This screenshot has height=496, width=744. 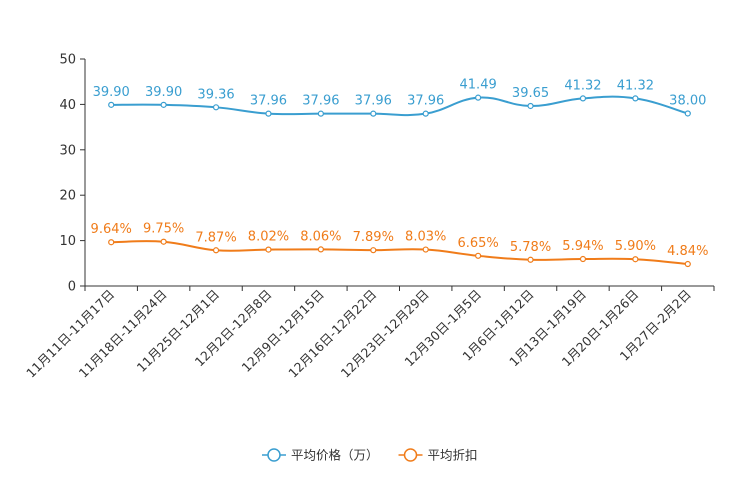 I want to click on y-tick-label: 30, so click(x=67, y=150).